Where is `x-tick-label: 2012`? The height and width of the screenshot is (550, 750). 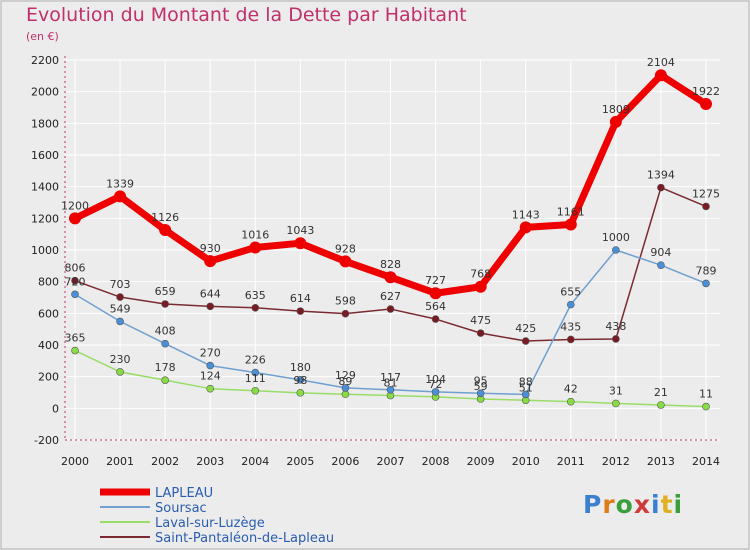
x-tick-label: 2012 is located at coordinates (616, 461).